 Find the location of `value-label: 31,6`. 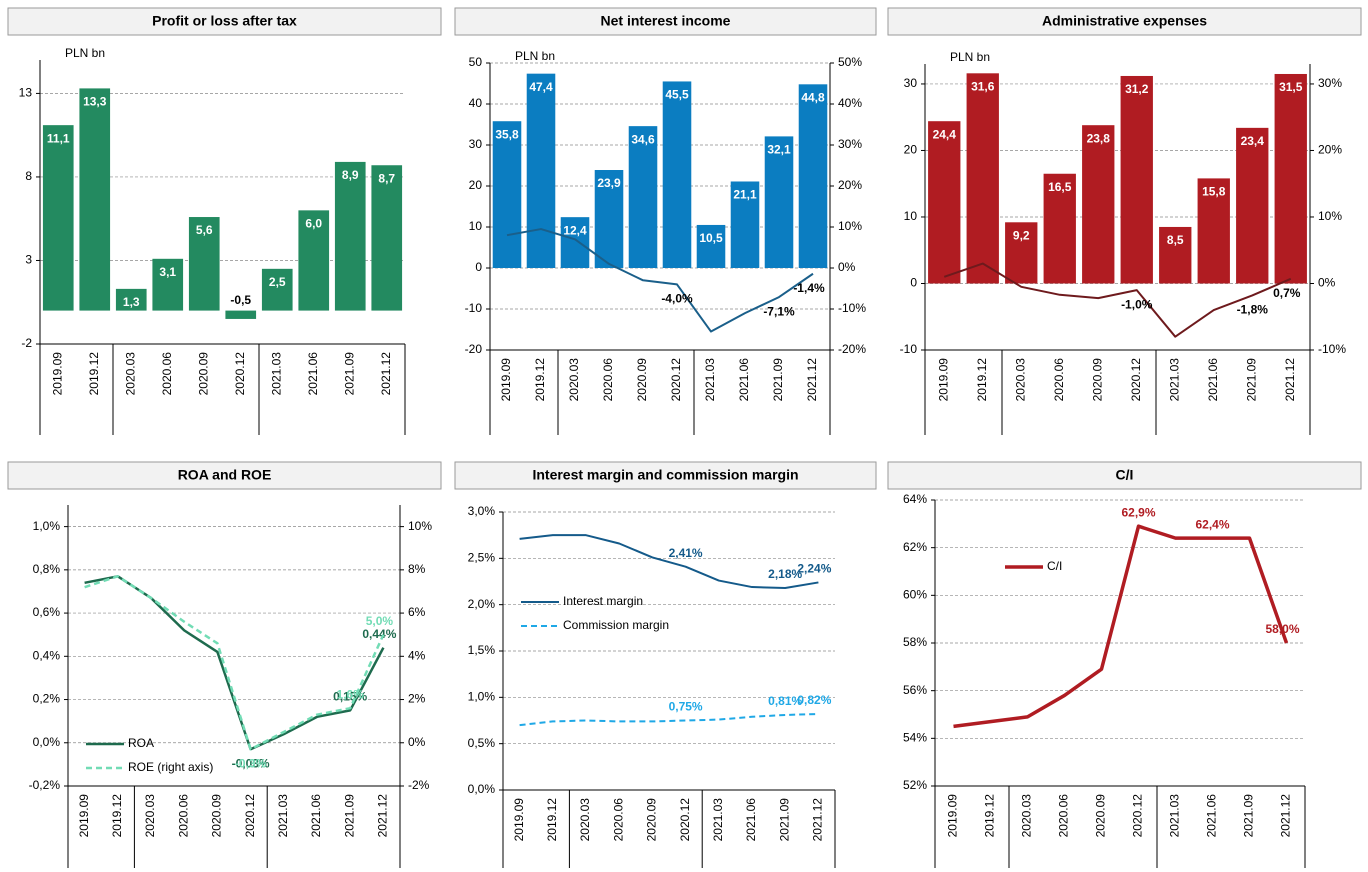

value-label: 31,6 is located at coordinates (983, 86).